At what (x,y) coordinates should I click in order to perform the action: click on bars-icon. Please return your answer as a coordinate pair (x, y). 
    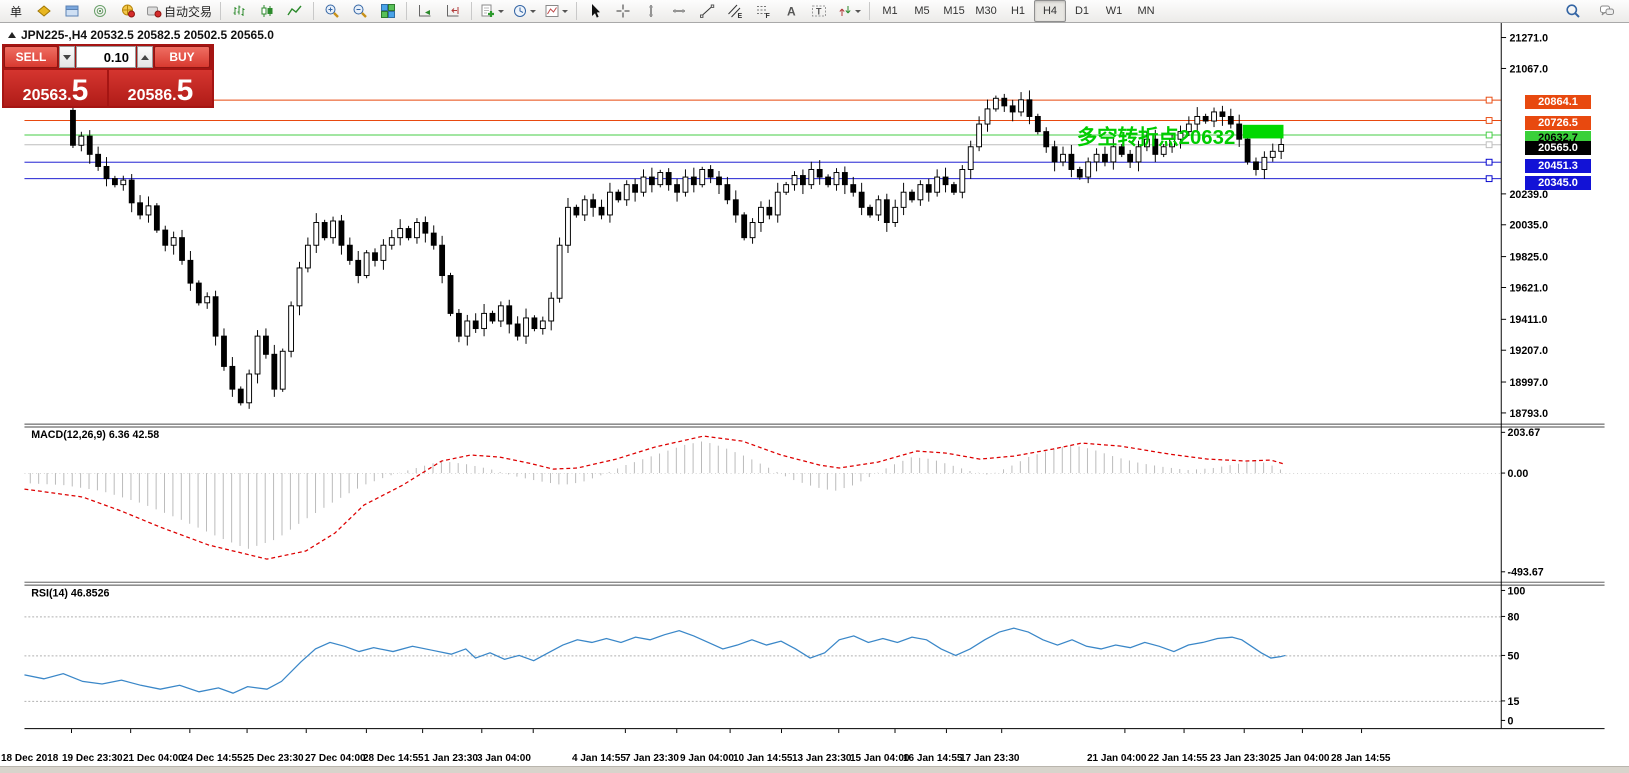
    Looking at the image, I should click on (239, 10).